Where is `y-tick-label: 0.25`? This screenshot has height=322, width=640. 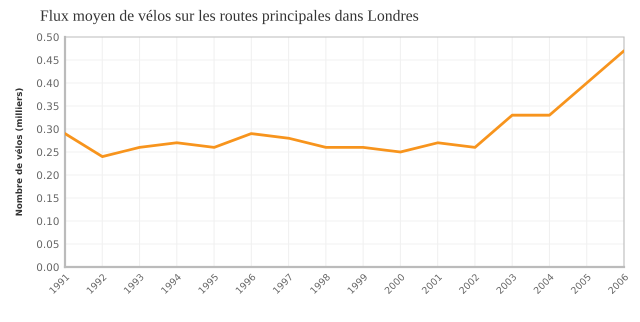 y-tick-label: 0.25 is located at coordinates (47, 152).